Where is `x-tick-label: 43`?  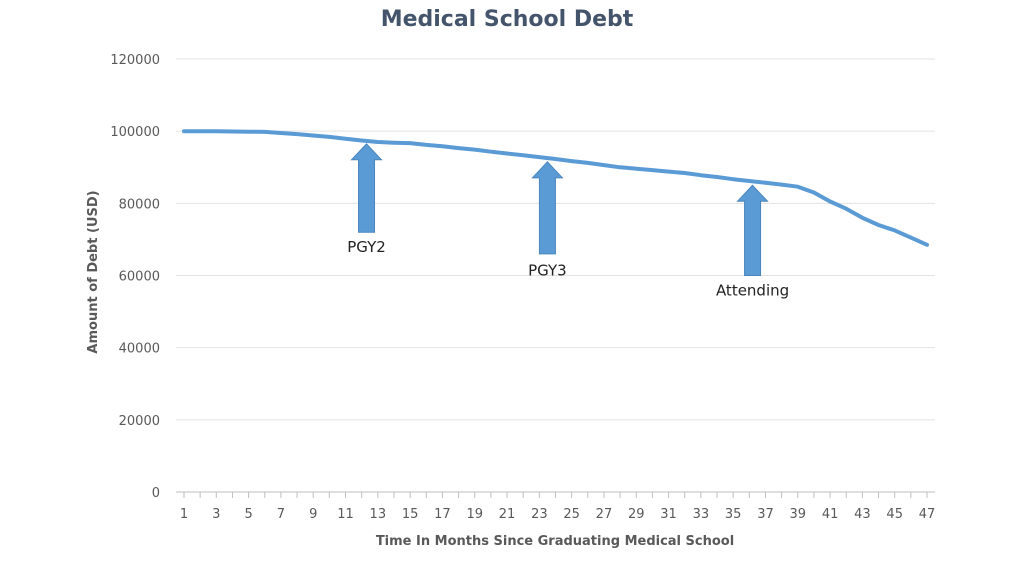
x-tick-label: 43 is located at coordinates (862, 514).